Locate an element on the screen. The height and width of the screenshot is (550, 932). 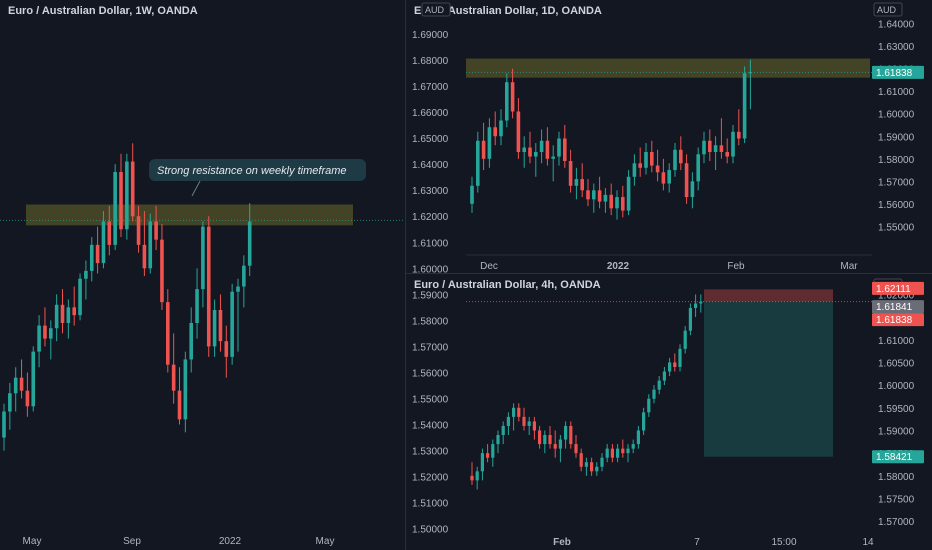
pane-divider-vertical is located at coordinates (405, 275).